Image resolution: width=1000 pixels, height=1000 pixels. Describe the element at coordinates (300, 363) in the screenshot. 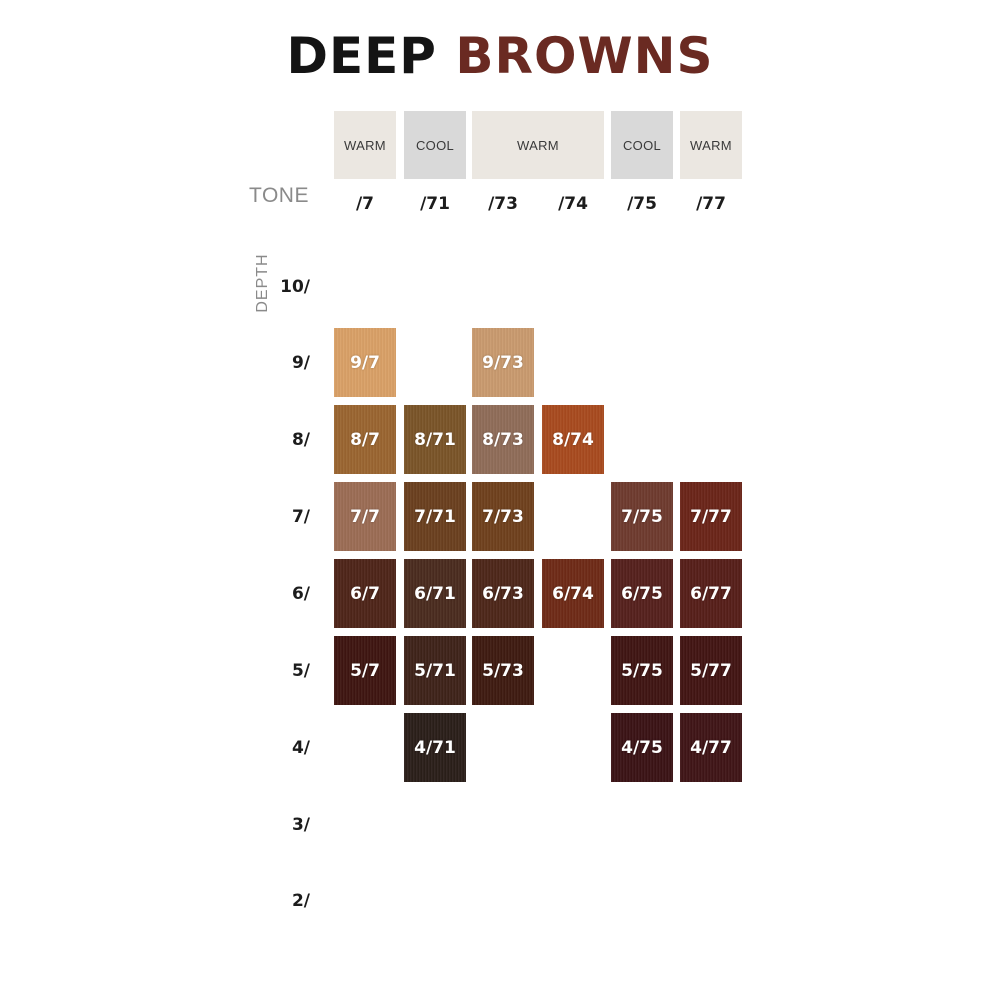

I see `depth-code: 9/` at that location.